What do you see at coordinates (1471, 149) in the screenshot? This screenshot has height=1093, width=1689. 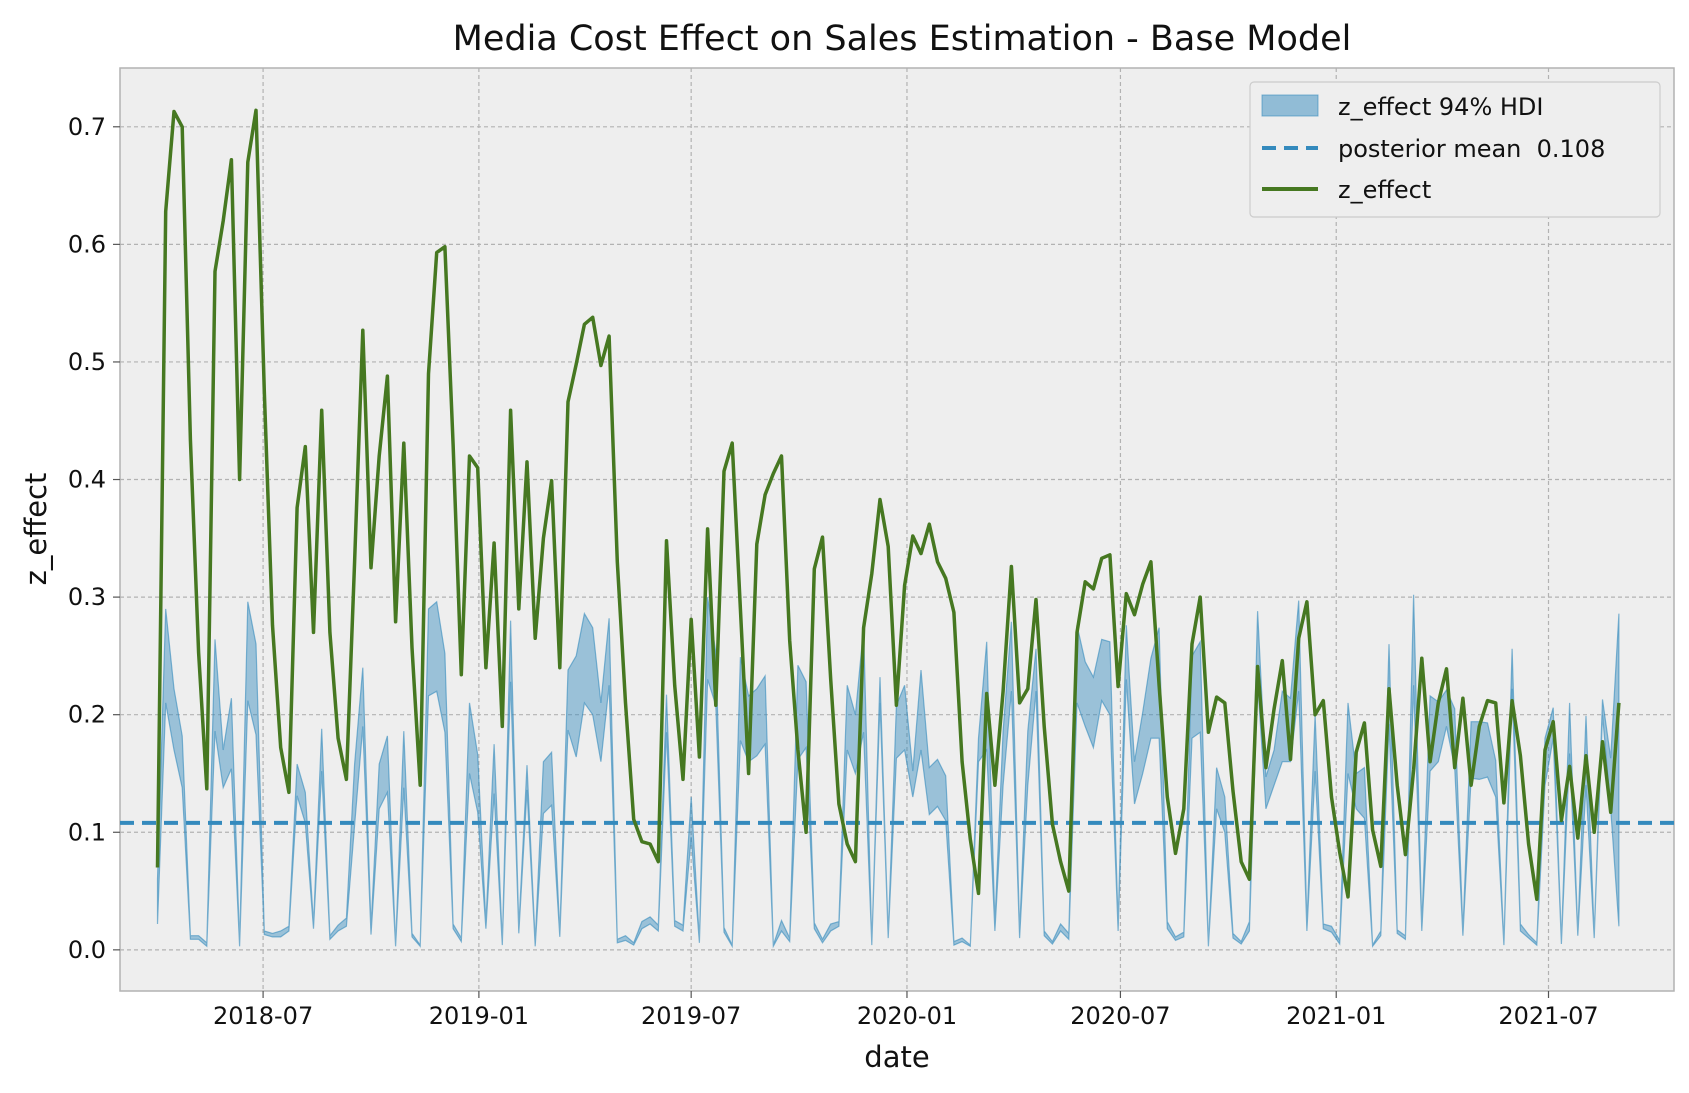 I see `legend-mean-label: posterior mean 0.108` at bounding box center [1471, 149].